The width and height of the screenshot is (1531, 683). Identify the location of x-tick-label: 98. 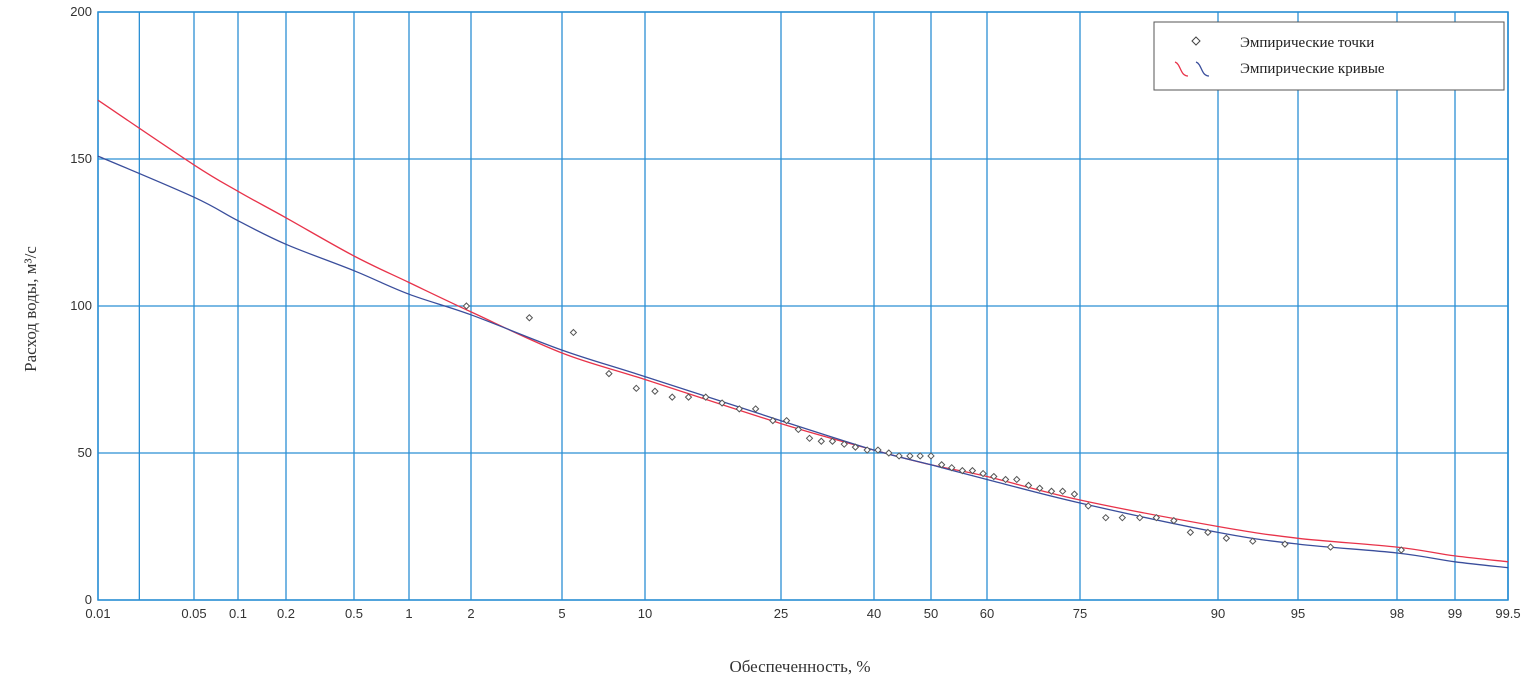
(1397, 613).